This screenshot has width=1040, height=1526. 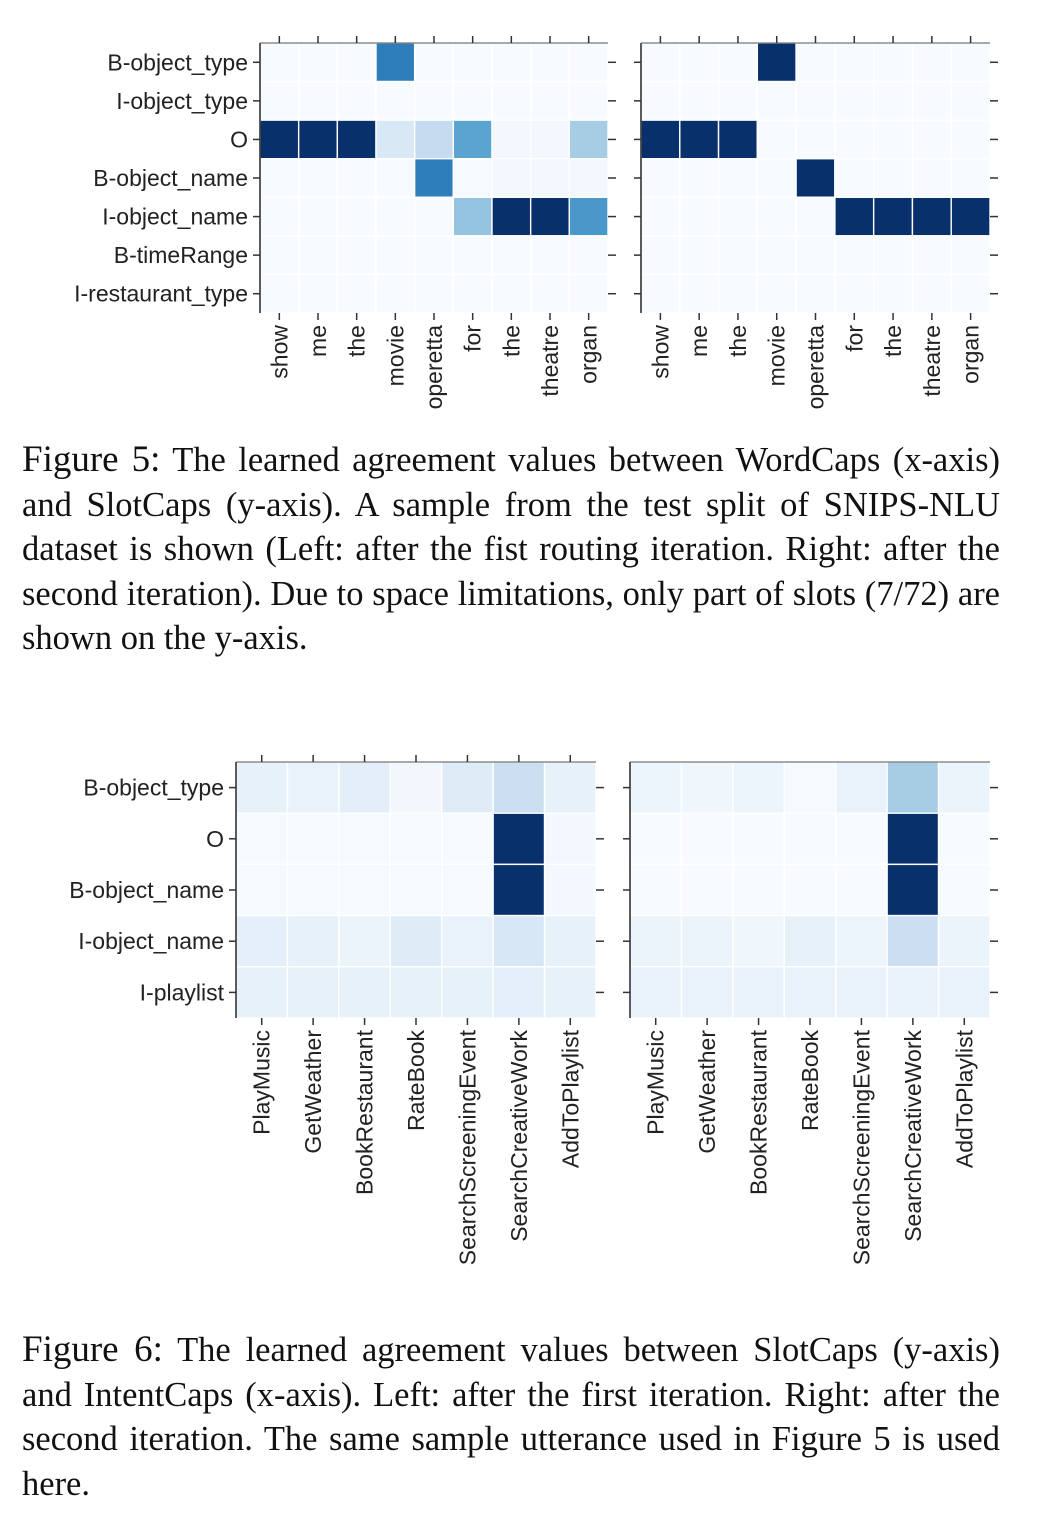 What do you see at coordinates (660, 100) in the screenshot?
I see `heatmap-cell-i-object-type-show` at bounding box center [660, 100].